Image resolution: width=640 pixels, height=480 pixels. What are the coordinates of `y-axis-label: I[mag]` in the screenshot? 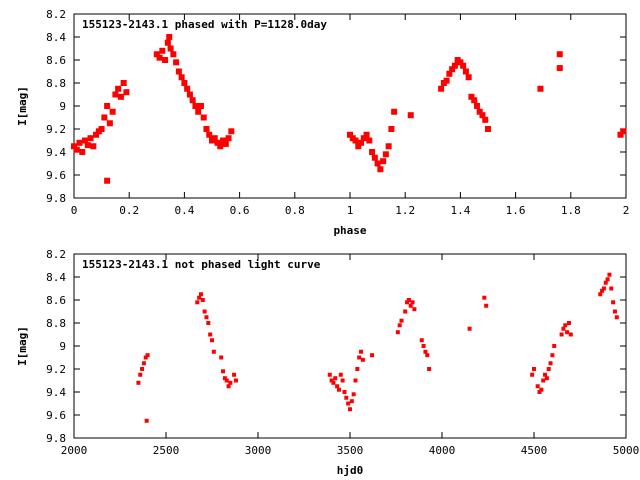 It's located at (22, 106).